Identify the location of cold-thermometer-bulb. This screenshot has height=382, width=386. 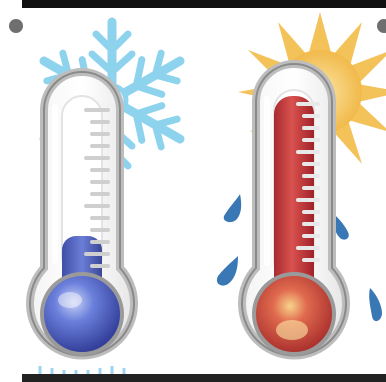
(82, 314).